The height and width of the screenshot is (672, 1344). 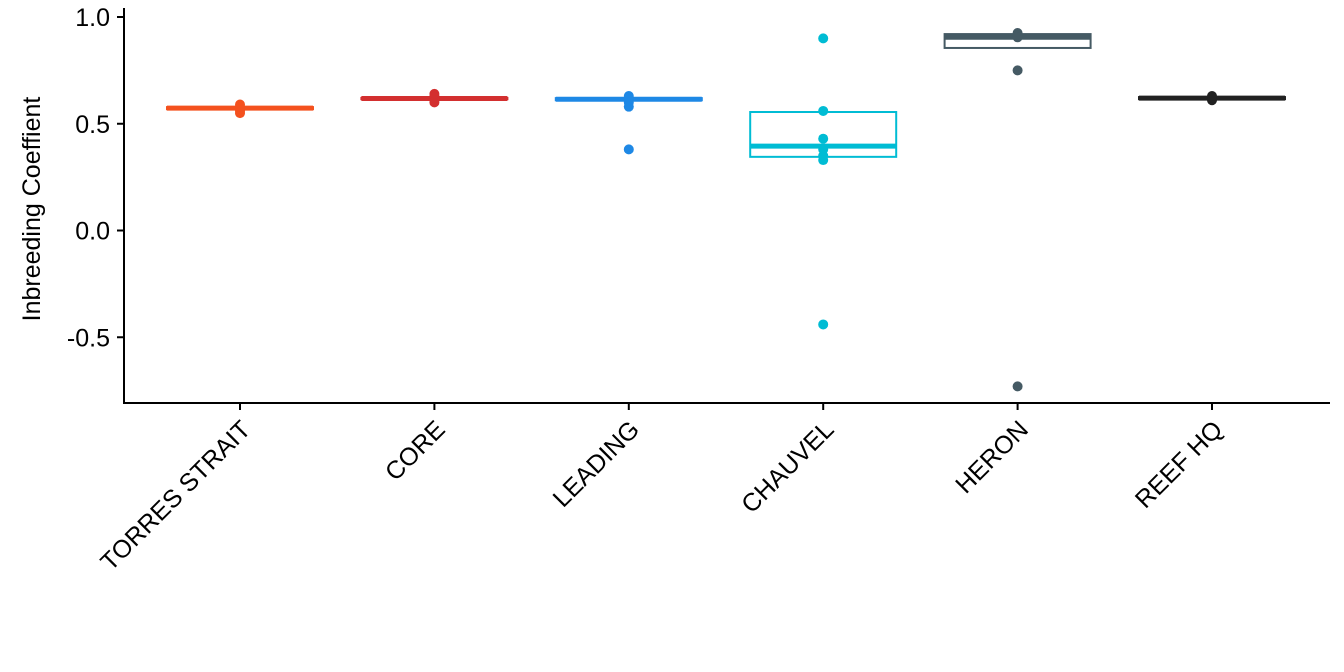 What do you see at coordinates (175, 495) in the screenshot?
I see `x-tick-label: TORRES STRAIT` at bounding box center [175, 495].